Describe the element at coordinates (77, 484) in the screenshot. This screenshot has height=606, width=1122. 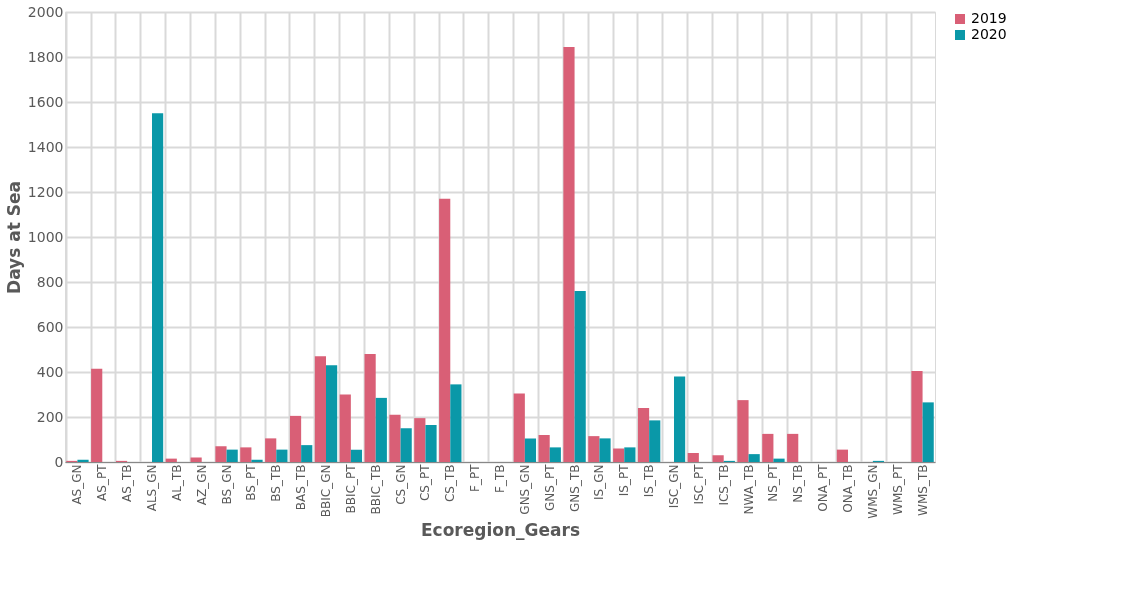
I see `x-tick-label: AS_GN` at that location.